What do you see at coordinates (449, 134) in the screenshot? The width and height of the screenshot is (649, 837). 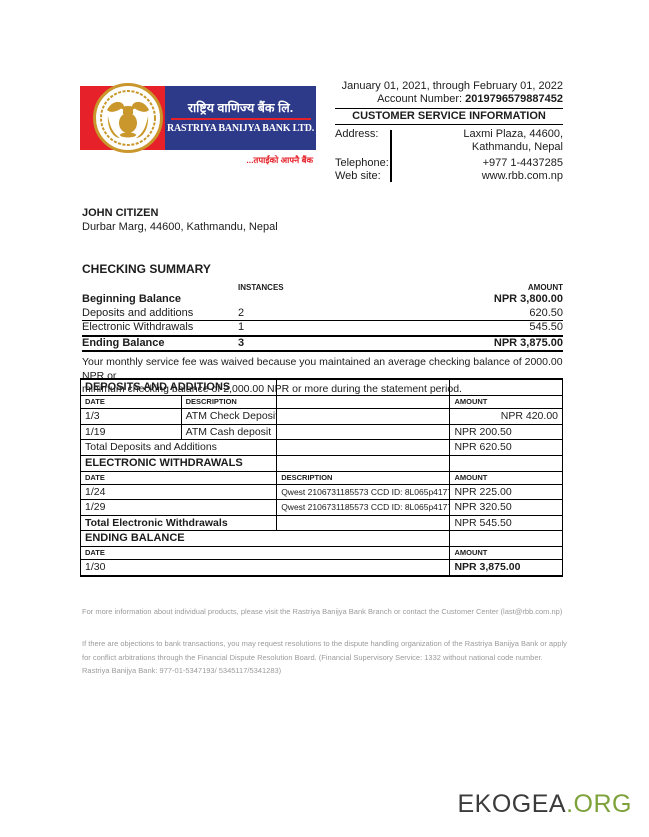 I see `address-row: Address: Laxmi Plaza, 44600,` at bounding box center [449, 134].